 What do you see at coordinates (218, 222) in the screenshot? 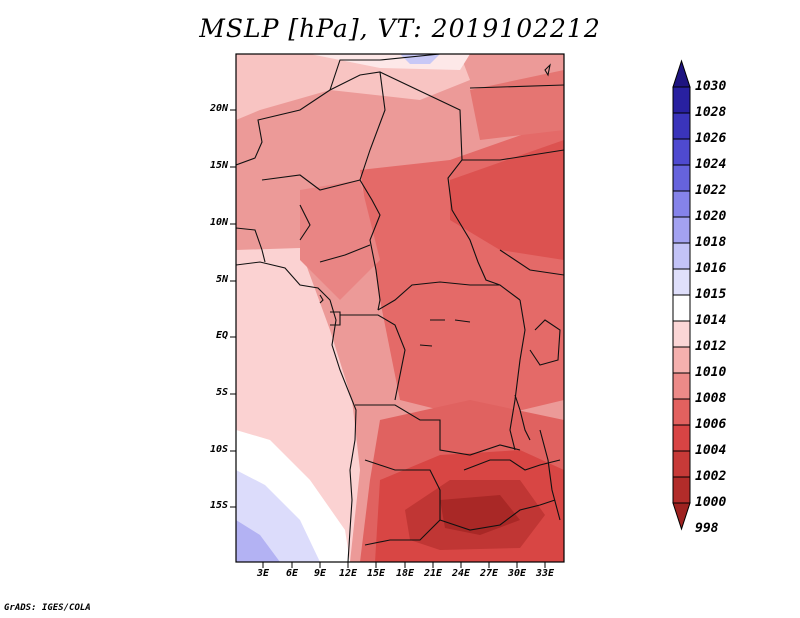
I see `lat-tick-label: 10N` at bounding box center [218, 222].